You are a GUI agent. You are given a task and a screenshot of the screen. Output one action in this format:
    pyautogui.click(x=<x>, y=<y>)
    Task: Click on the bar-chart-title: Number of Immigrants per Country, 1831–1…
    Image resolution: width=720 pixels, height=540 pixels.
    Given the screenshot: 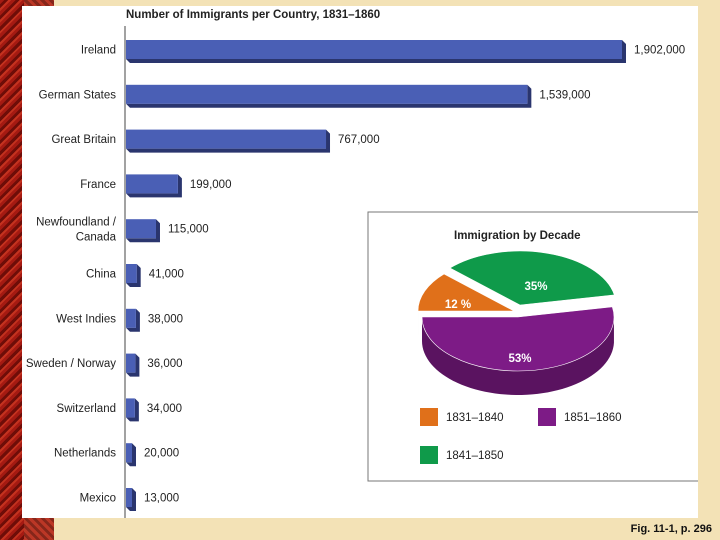 What is the action you would take?
    pyautogui.click(x=253, y=15)
    